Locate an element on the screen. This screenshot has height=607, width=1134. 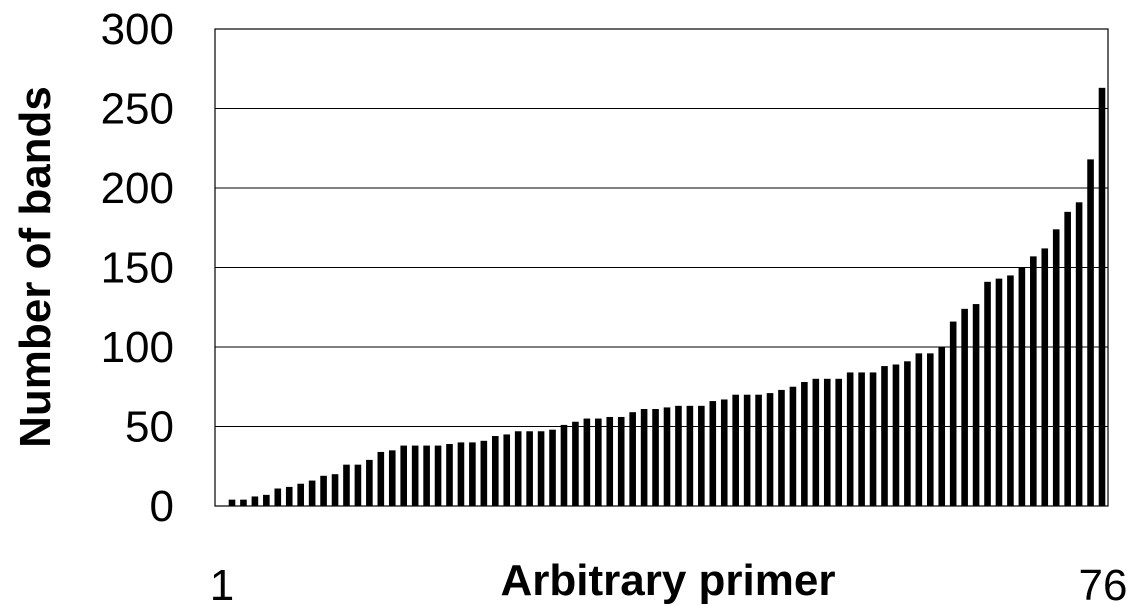
y-tick-label-50: 50 is located at coordinates (149, 427).